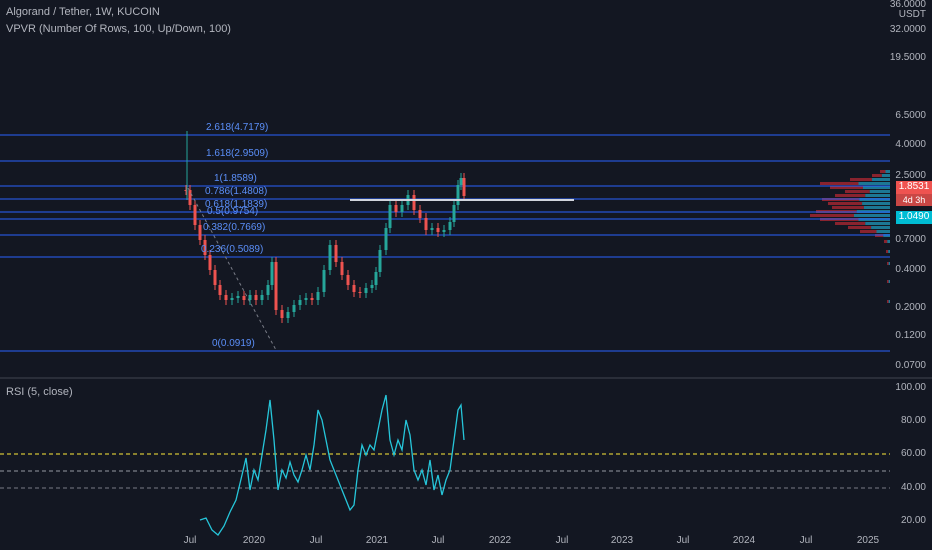 This screenshot has height=550, width=932. Describe the element at coordinates (744, 540) in the screenshot. I see `time-axis-tick: 2024` at that location.